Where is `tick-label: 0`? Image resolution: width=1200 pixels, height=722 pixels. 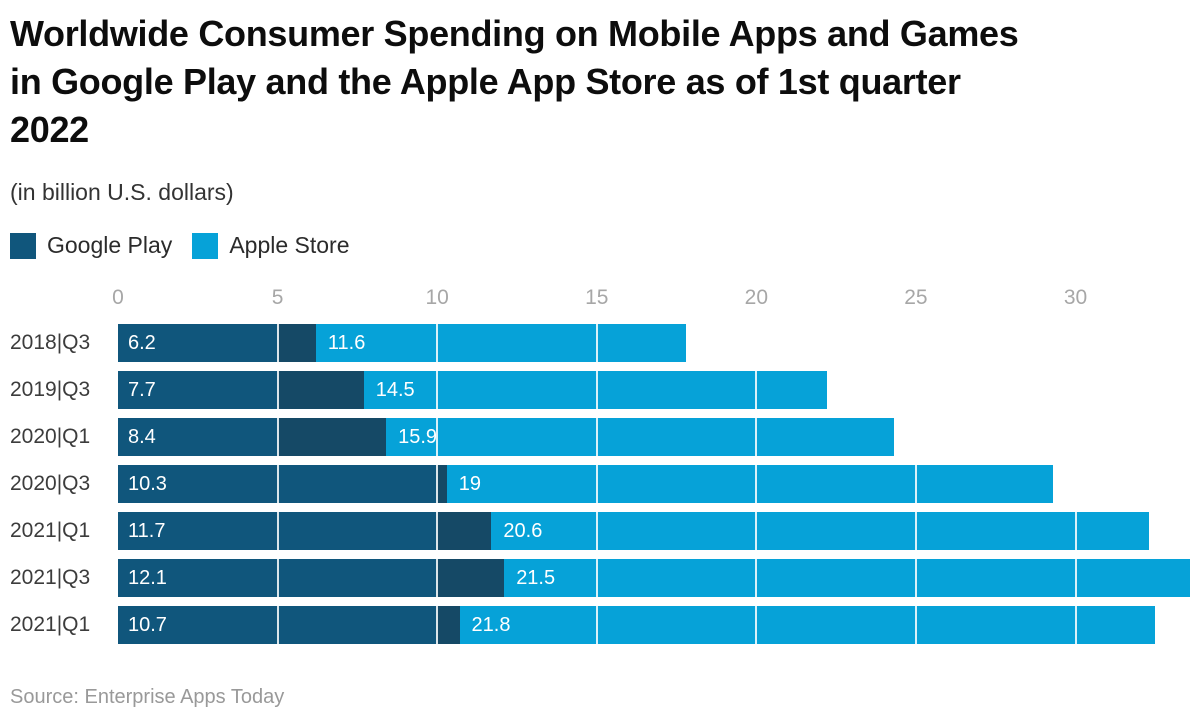 tick-label: 0 is located at coordinates (118, 297).